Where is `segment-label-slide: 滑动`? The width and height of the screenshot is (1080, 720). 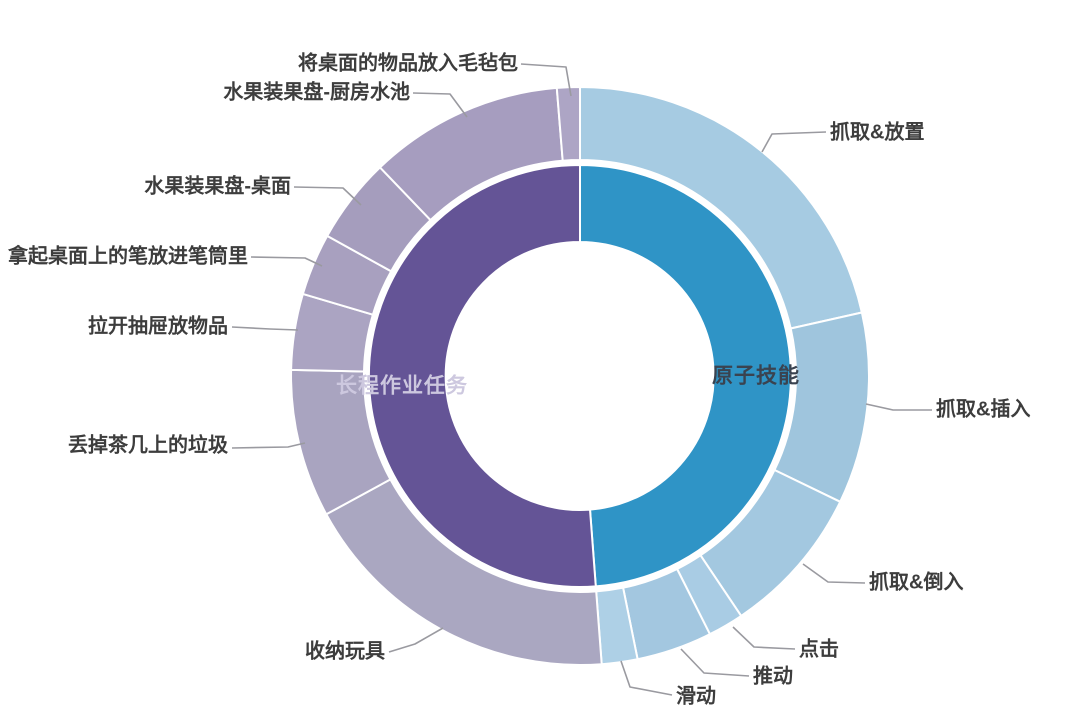
segment-label-slide: 滑动 is located at coordinates (696, 695).